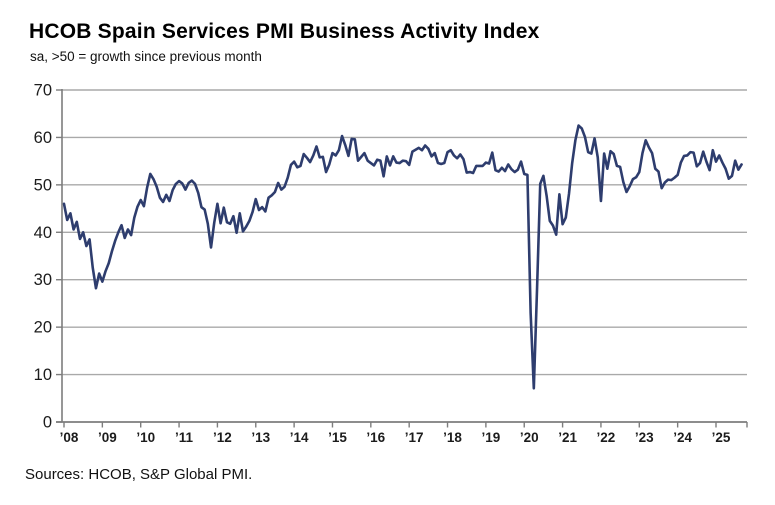 This screenshot has height=505, width=775. What do you see at coordinates (43, 375) in the screenshot?
I see `y-tick-label: 10` at bounding box center [43, 375].